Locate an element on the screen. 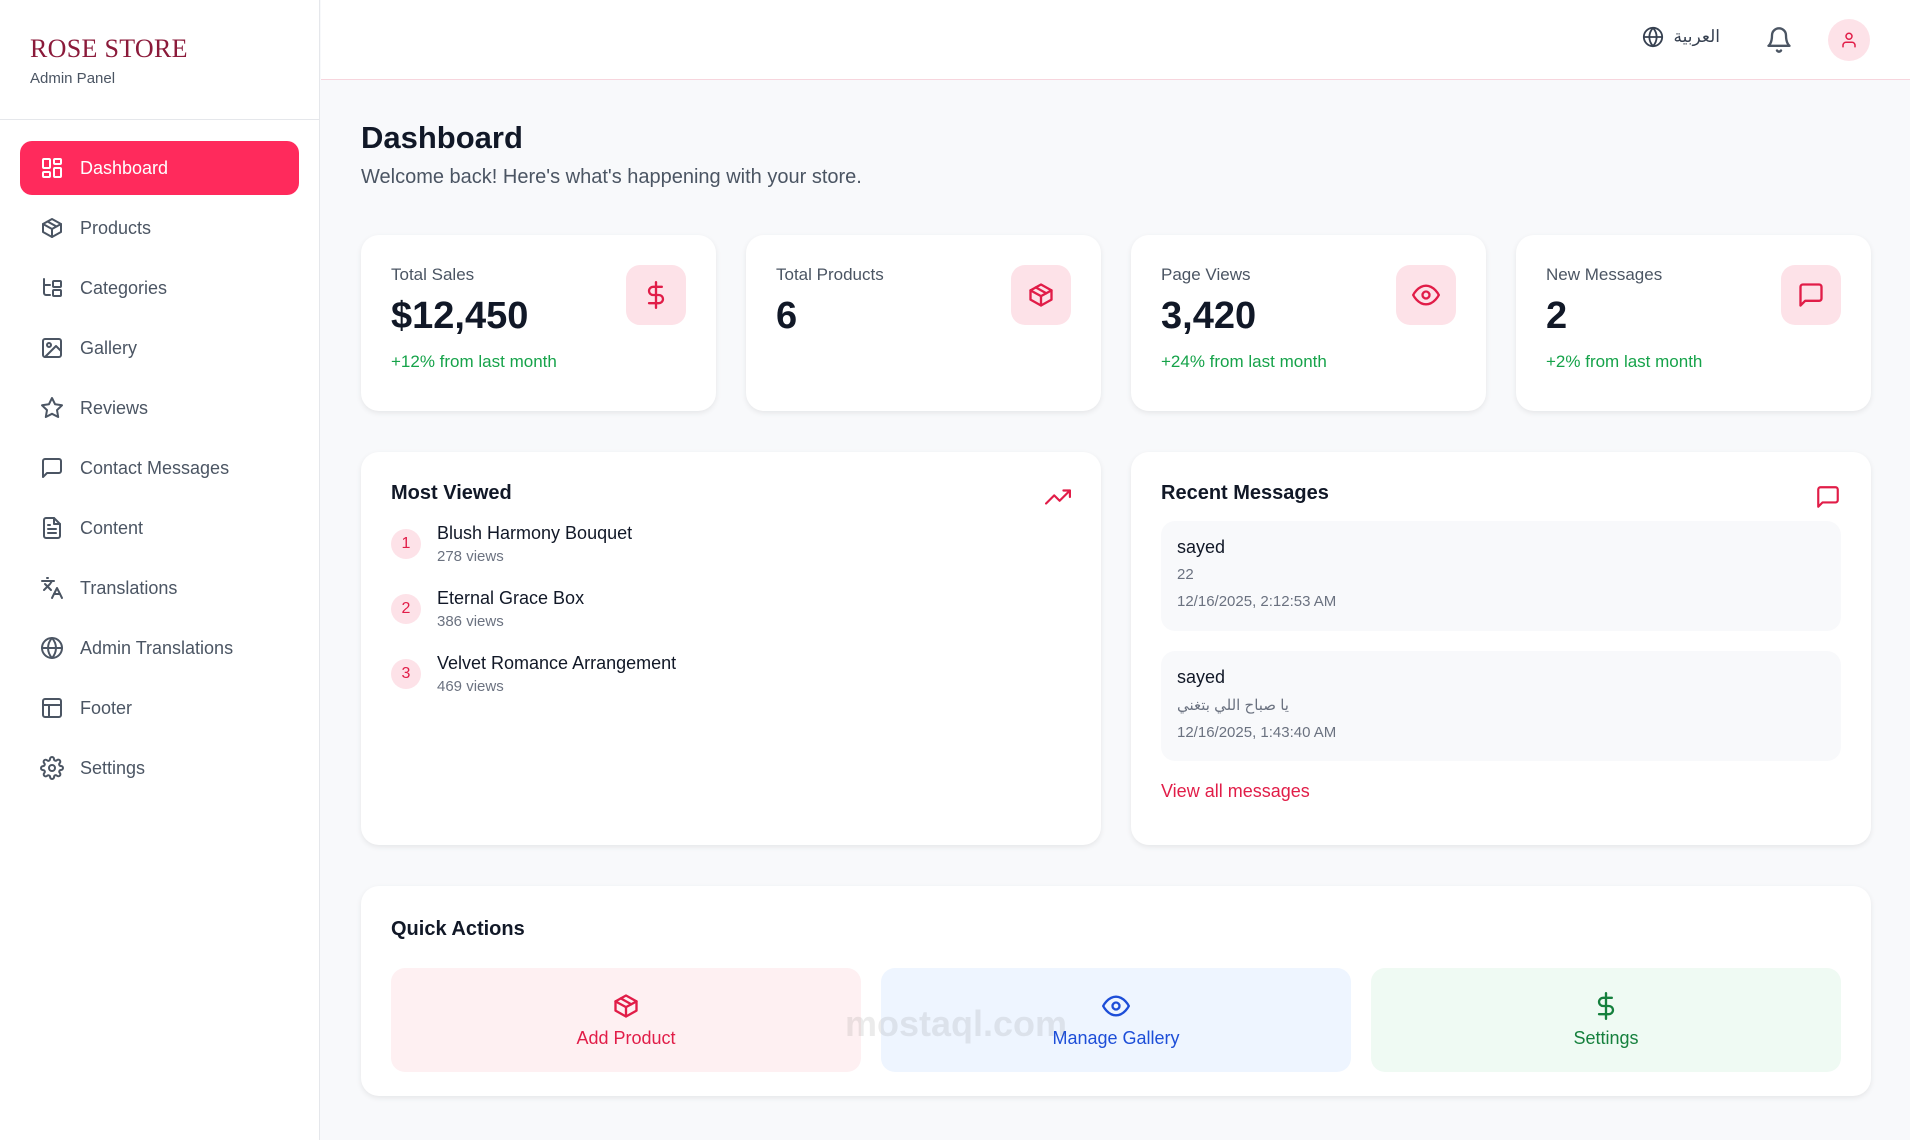 The image size is (1910, 1140). list-item: 3 Velvet Romance Arrangement 469 views is located at coordinates (731, 685).